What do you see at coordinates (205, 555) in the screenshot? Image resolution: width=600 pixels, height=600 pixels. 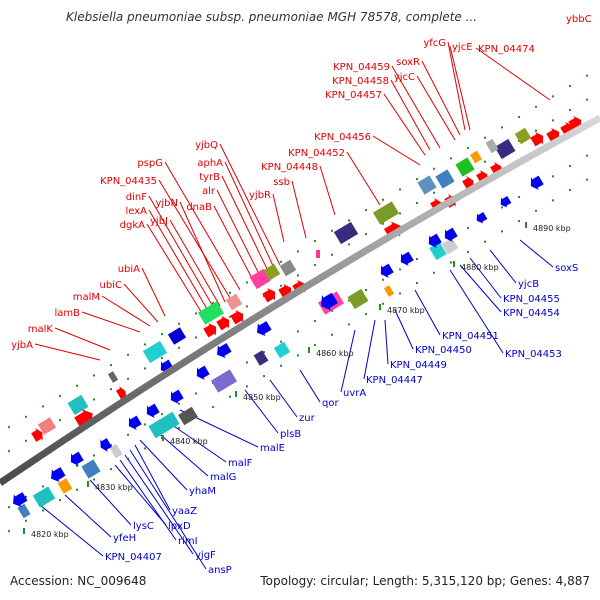 I see `gene-label-yjgF: yjgF` at bounding box center [205, 555].